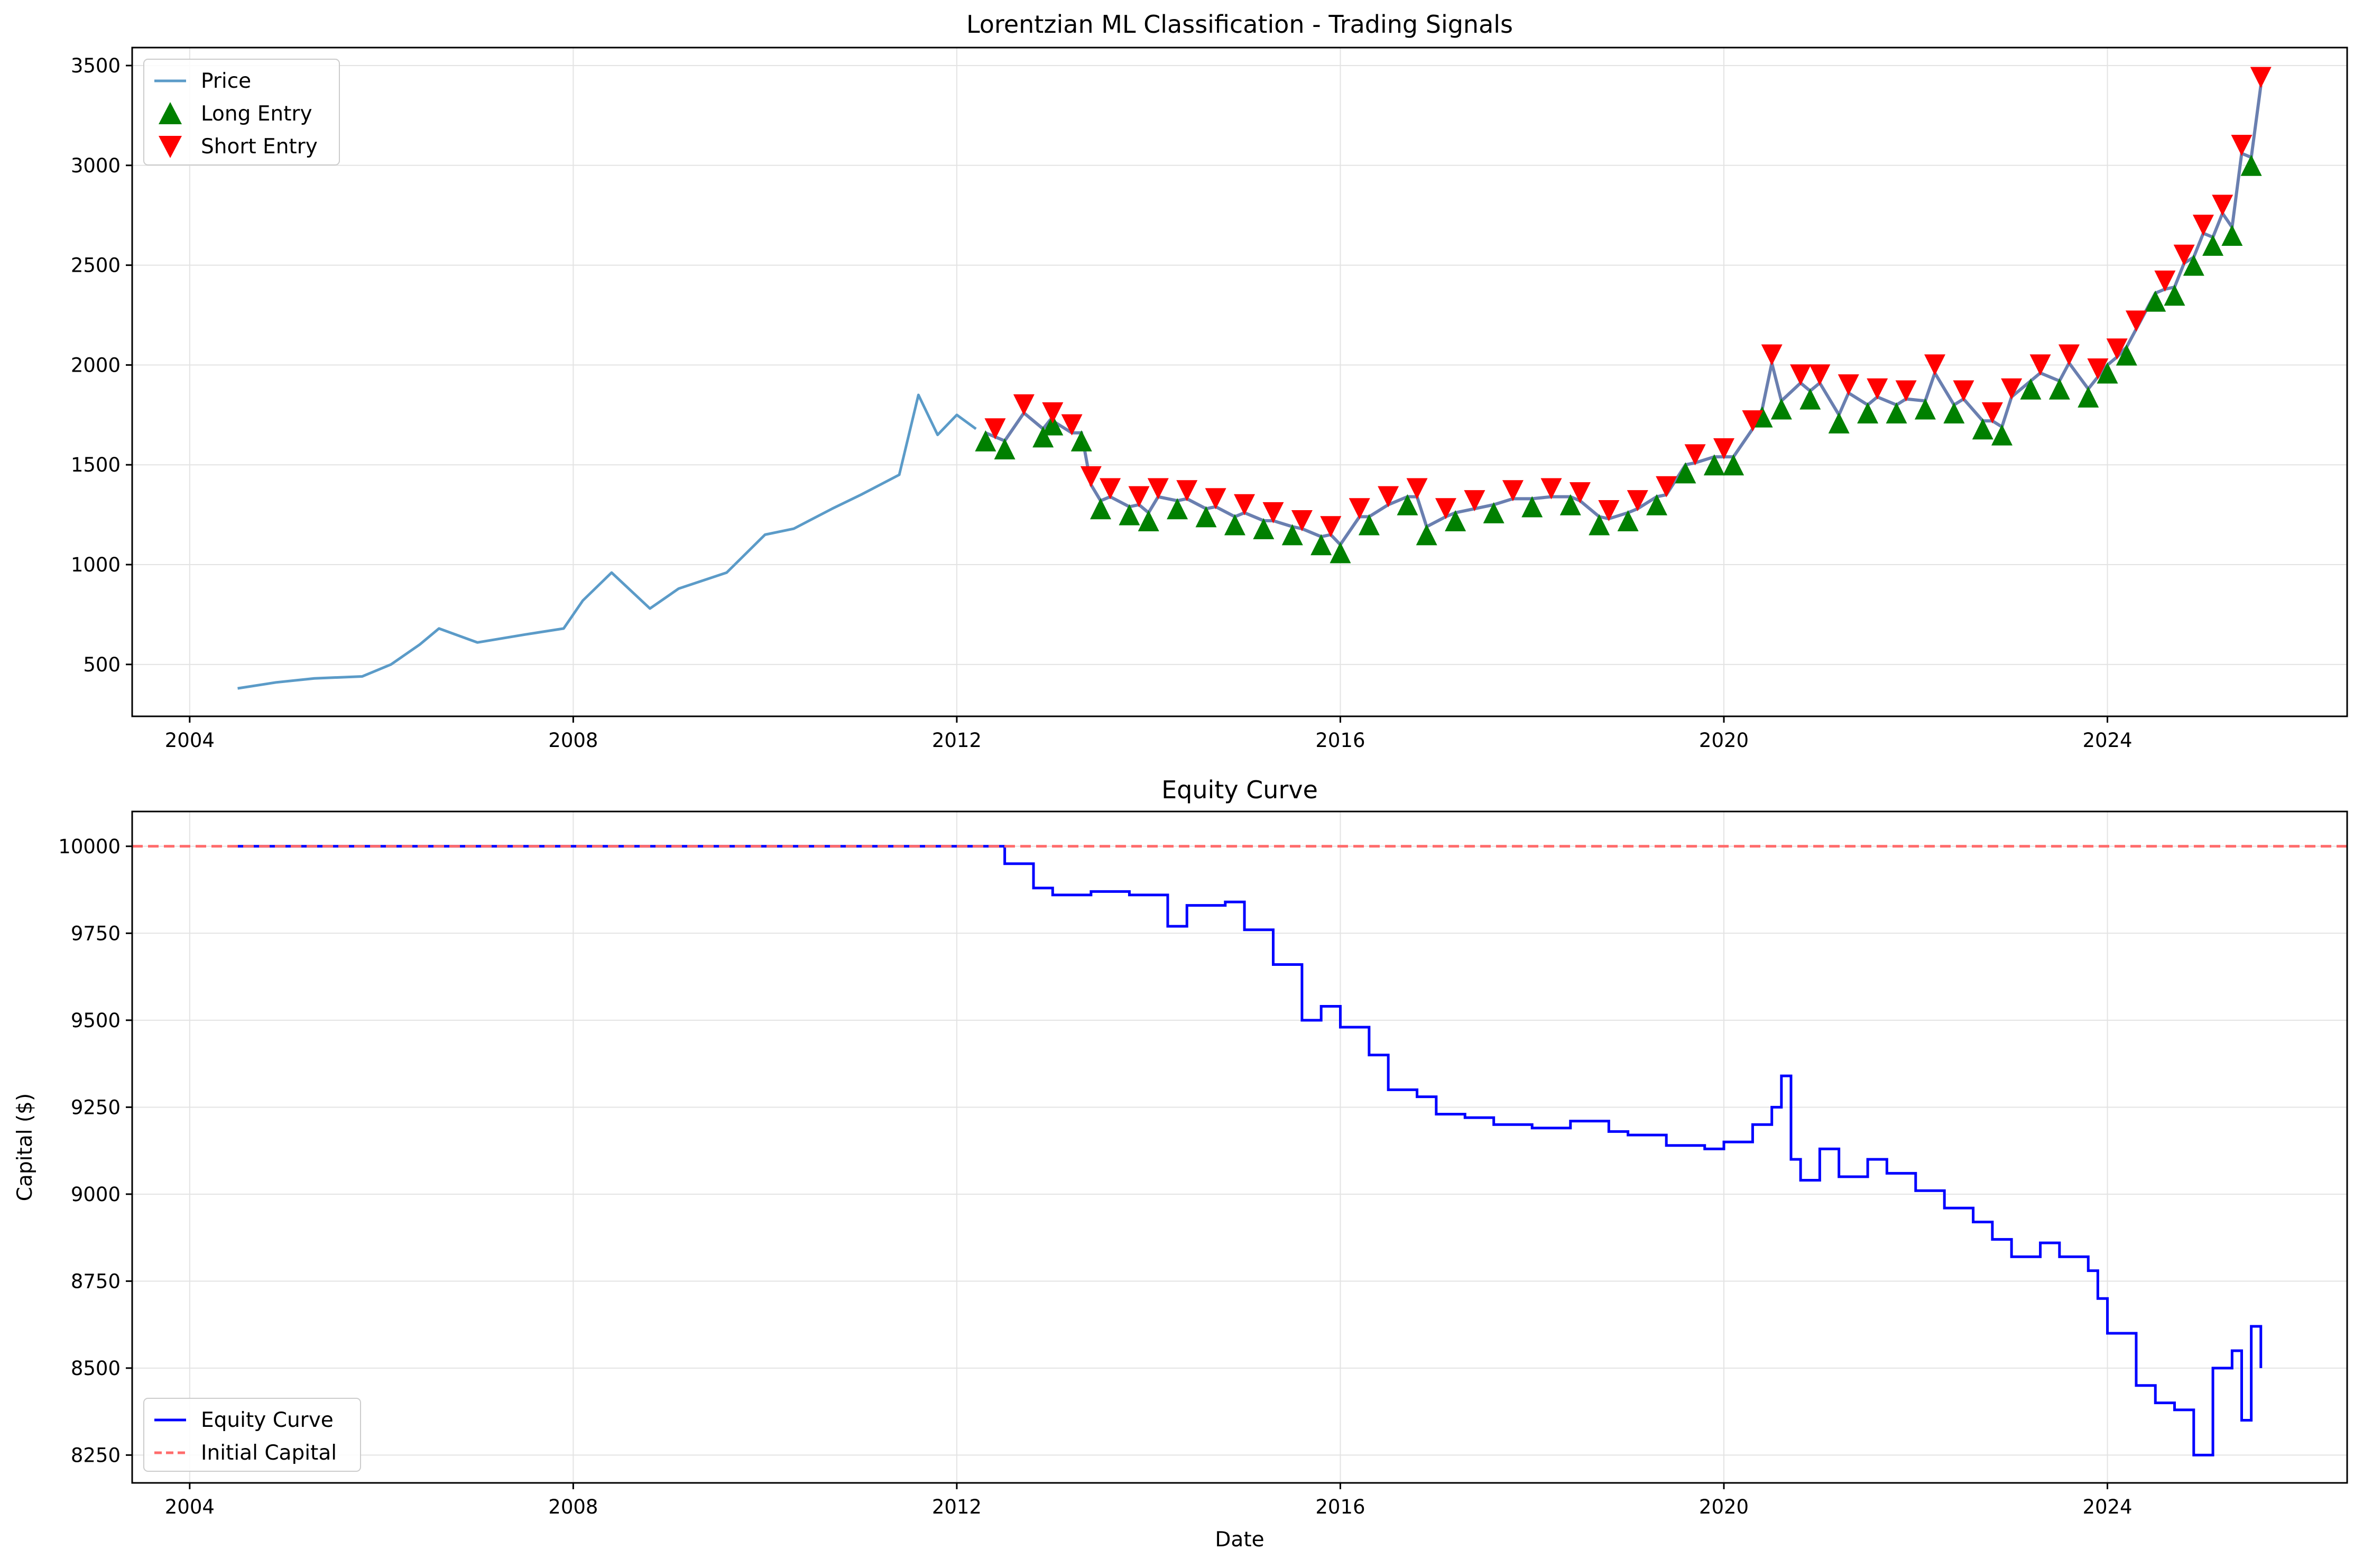  Describe the element at coordinates (170, 113) in the screenshot. I see `legend-triangle-up-swatch` at that location.